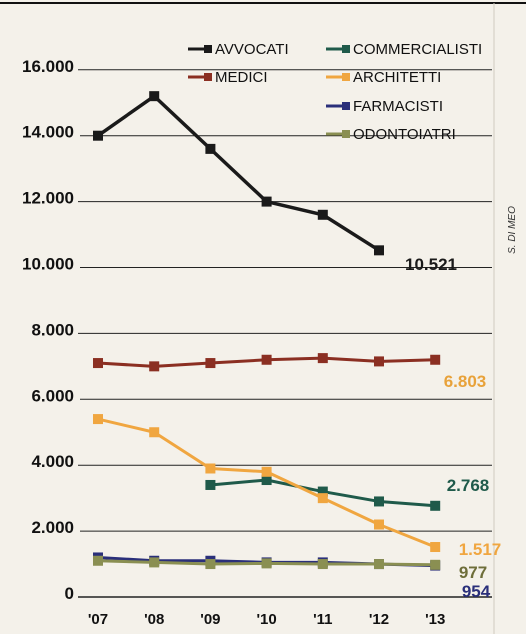 This screenshot has height=634, width=526. Describe the element at coordinates (397, 77) in the screenshot. I see `legend-label: ARCHITETTI` at that location.